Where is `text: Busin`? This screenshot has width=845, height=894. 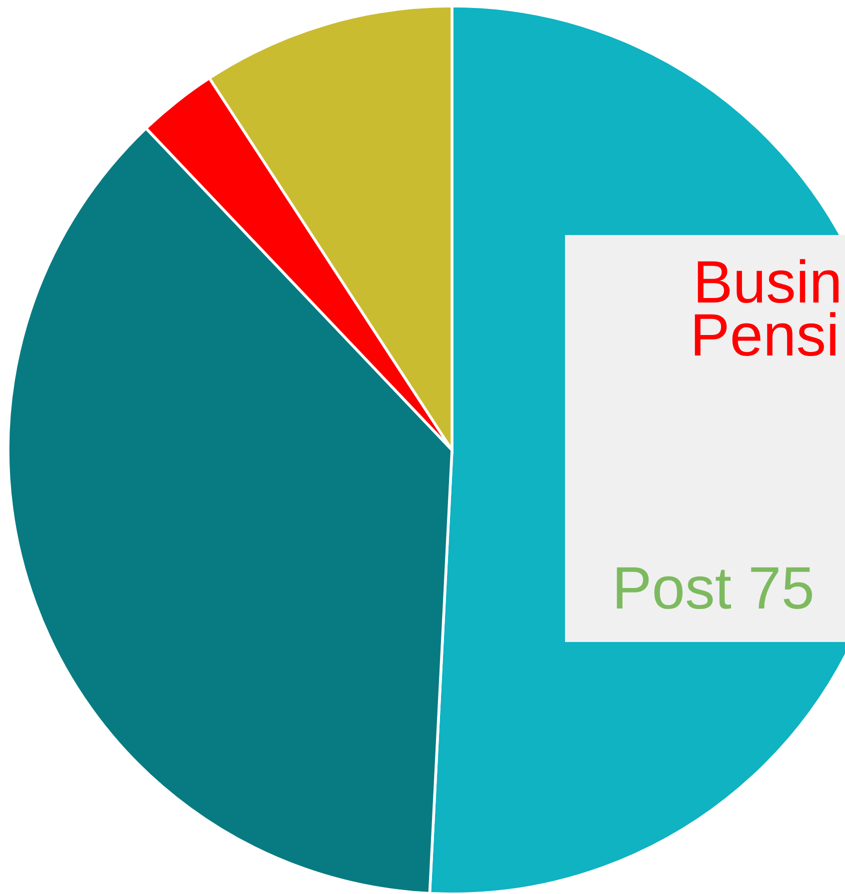
text: Busin is located at coordinates (768, 281).